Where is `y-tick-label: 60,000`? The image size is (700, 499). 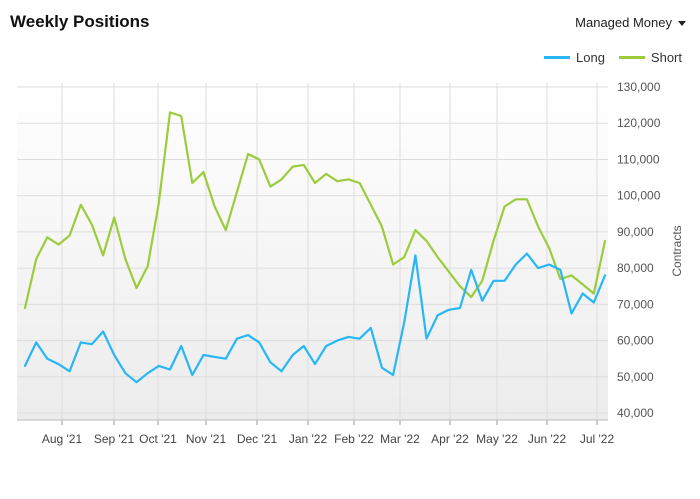 y-tick-label: 60,000 is located at coordinates (635, 341).